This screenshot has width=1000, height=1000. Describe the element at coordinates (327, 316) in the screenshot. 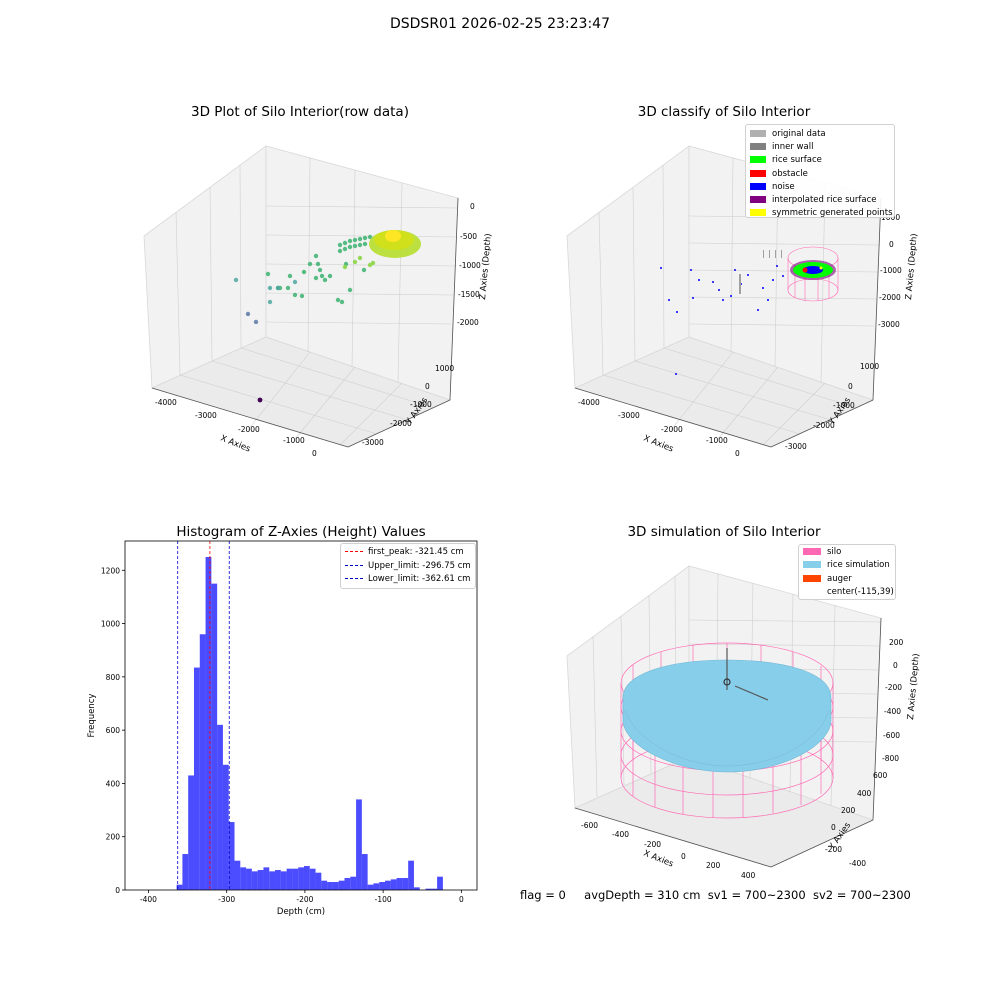

I see `panel1-points` at that location.